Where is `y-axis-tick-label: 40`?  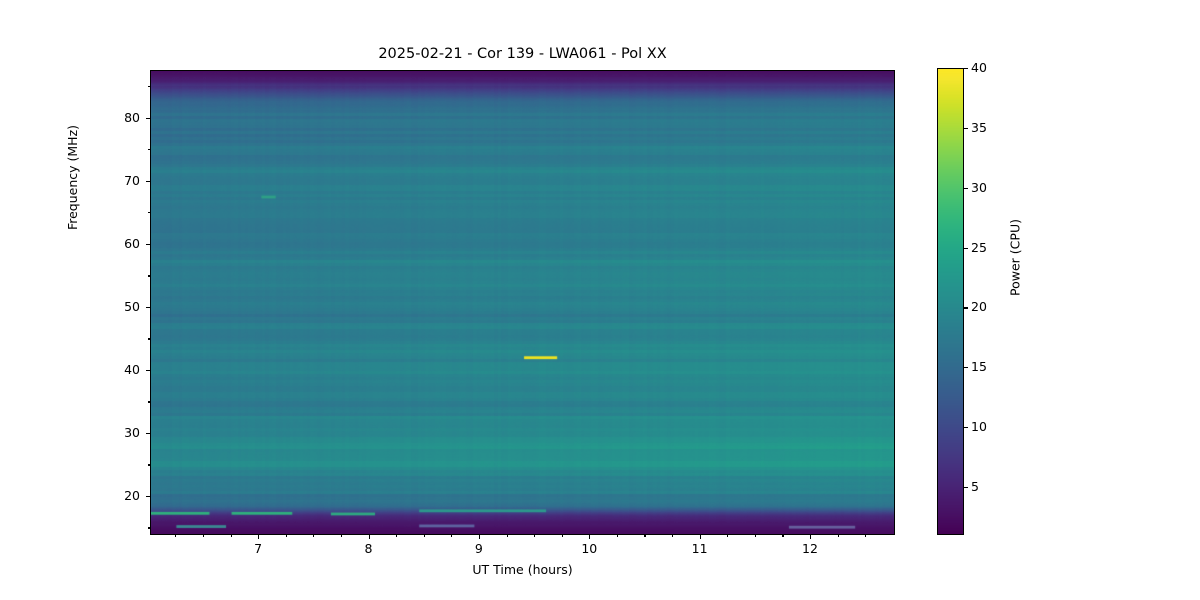 y-axis-tick-label: 40 is located at coordinates (132, 369).